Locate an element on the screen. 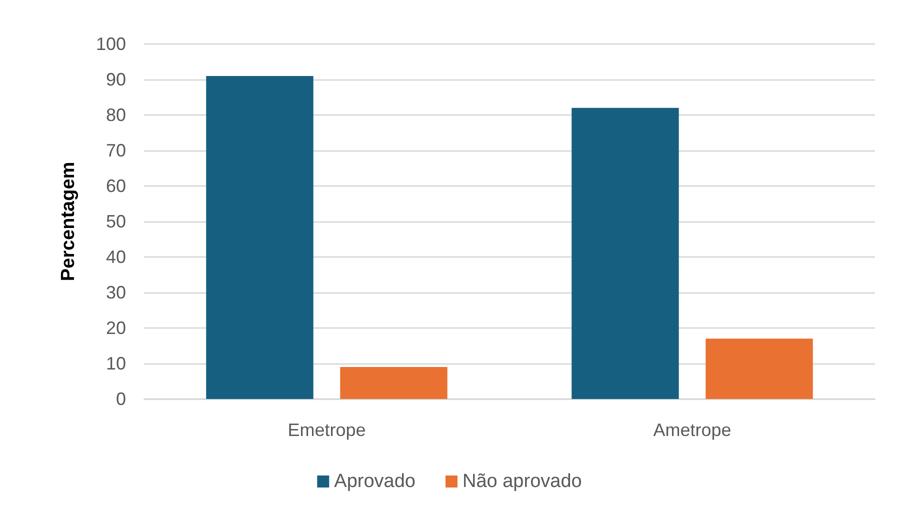 The width and height of the screenshot is (899, 522). y-tick-label: 20 is located at coordinates (116, 328).